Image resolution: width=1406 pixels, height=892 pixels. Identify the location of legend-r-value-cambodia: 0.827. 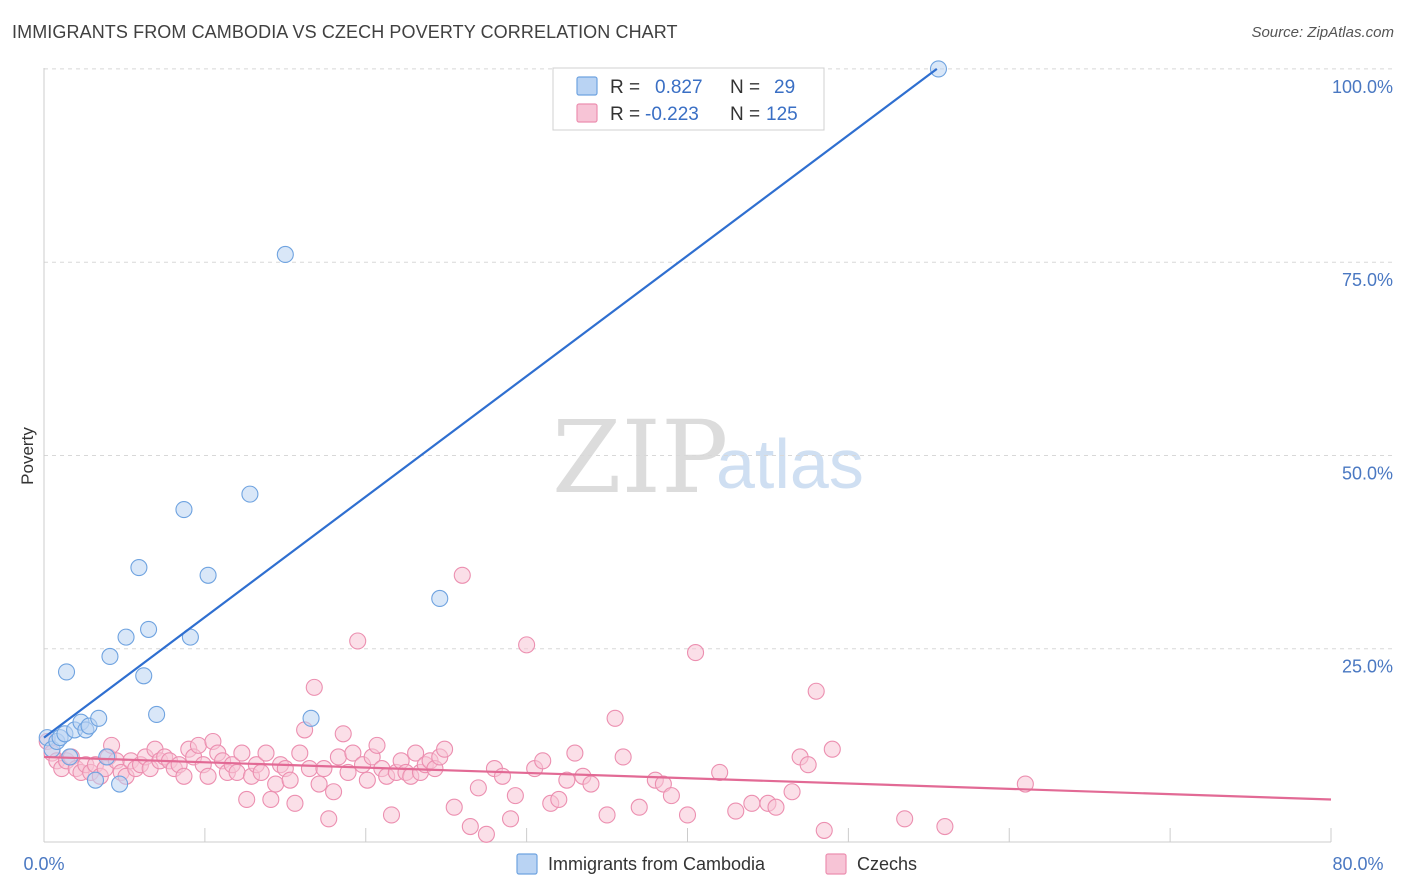
(679, 87).